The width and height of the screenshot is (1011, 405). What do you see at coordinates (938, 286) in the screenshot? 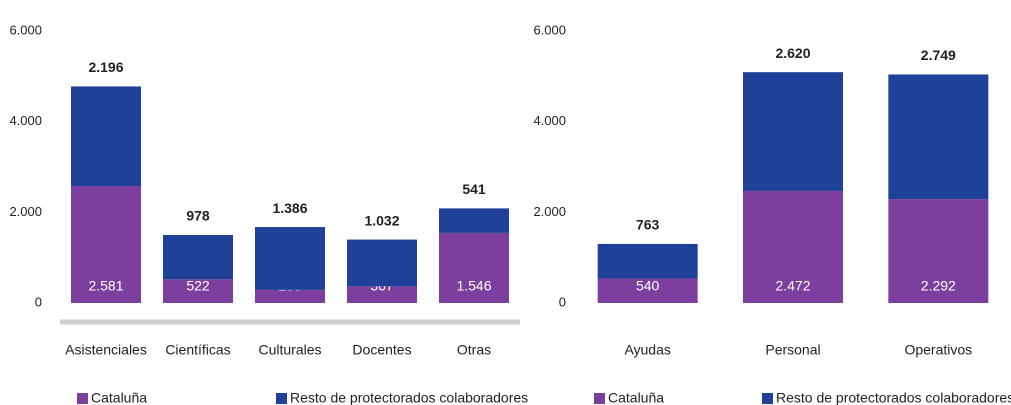
I see `data-label: 2.292` at bounding box center [938, 286].